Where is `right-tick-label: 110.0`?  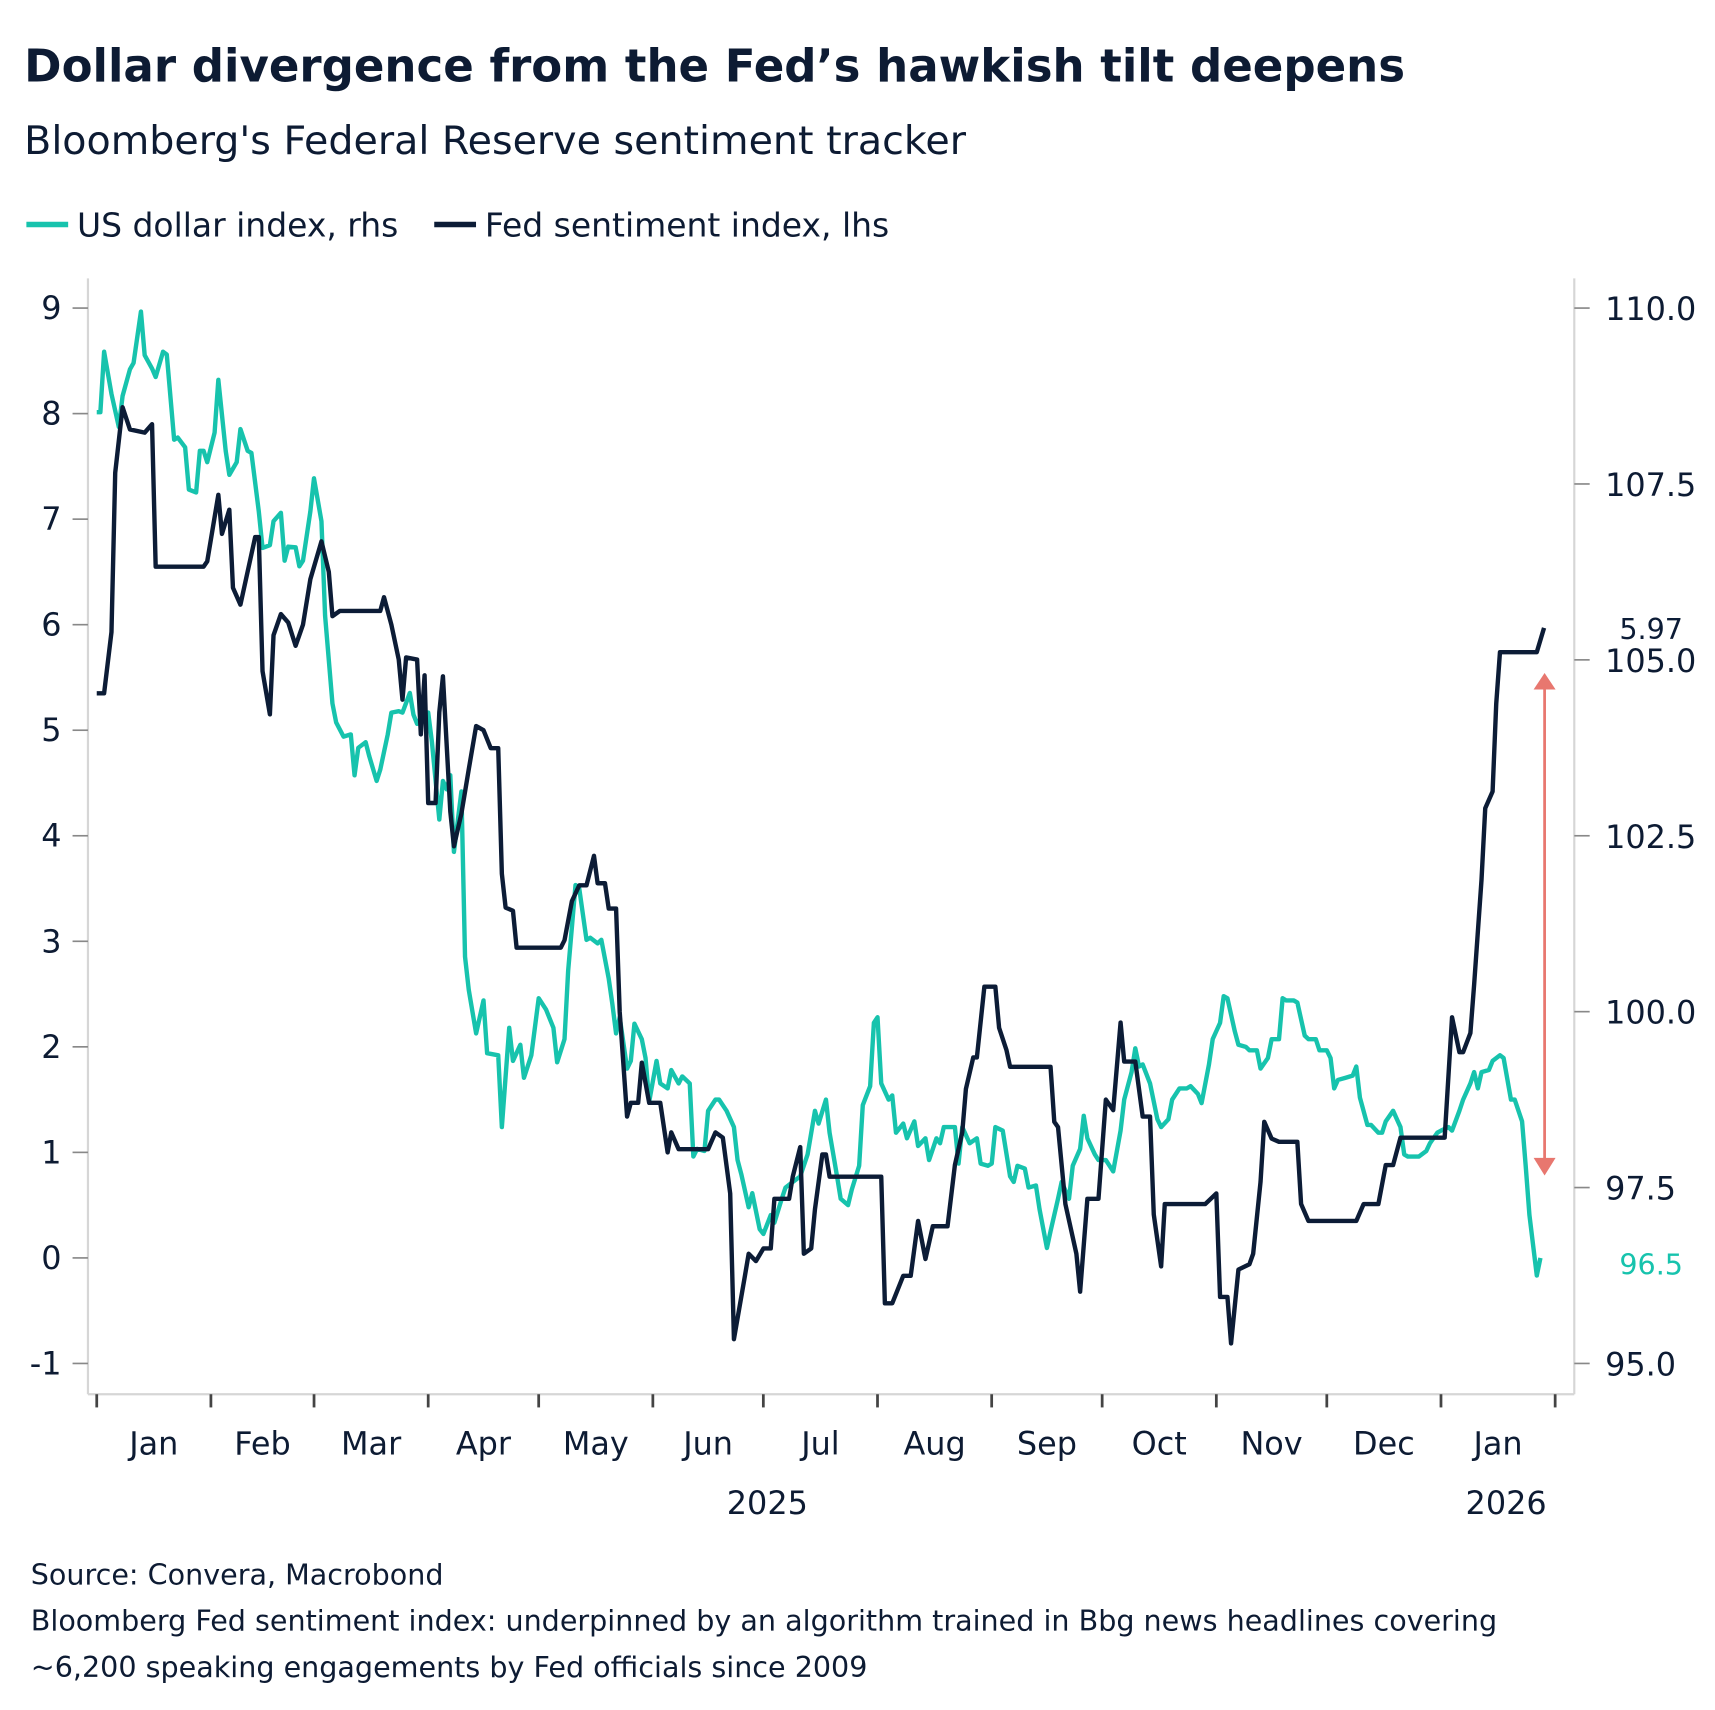 right-tick-label: 110.0 is located at coordinates (1650, 309).